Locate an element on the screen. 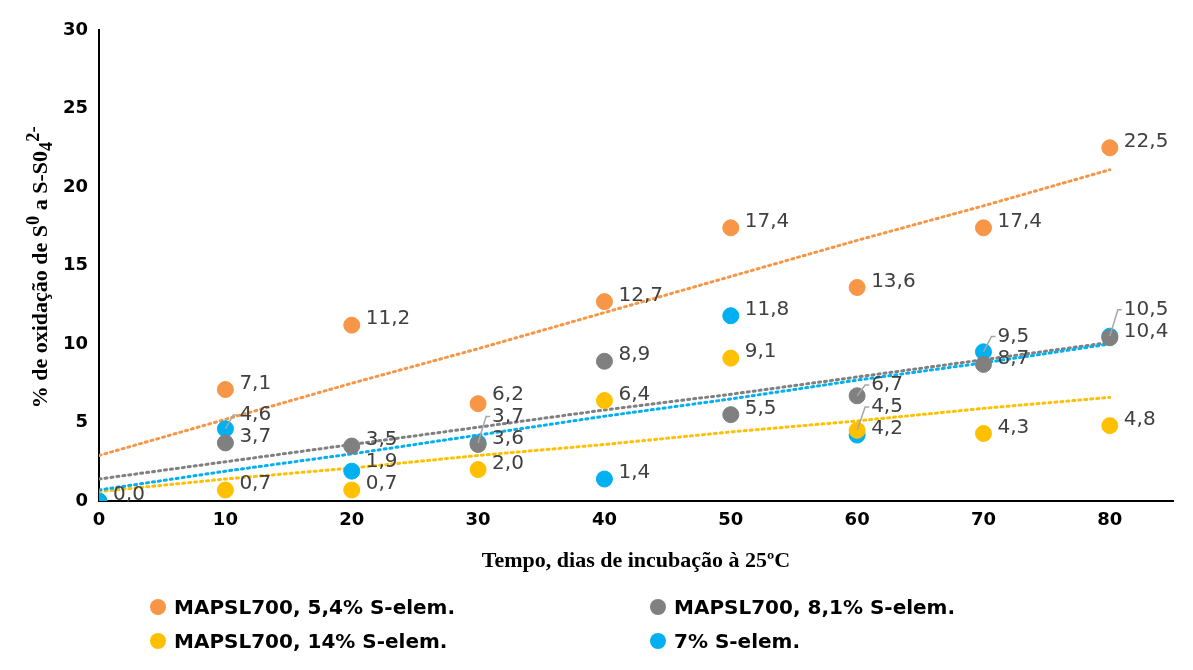 The image size is (1193, 670). data-label: 4,2 is located at coordinates (887, 427).